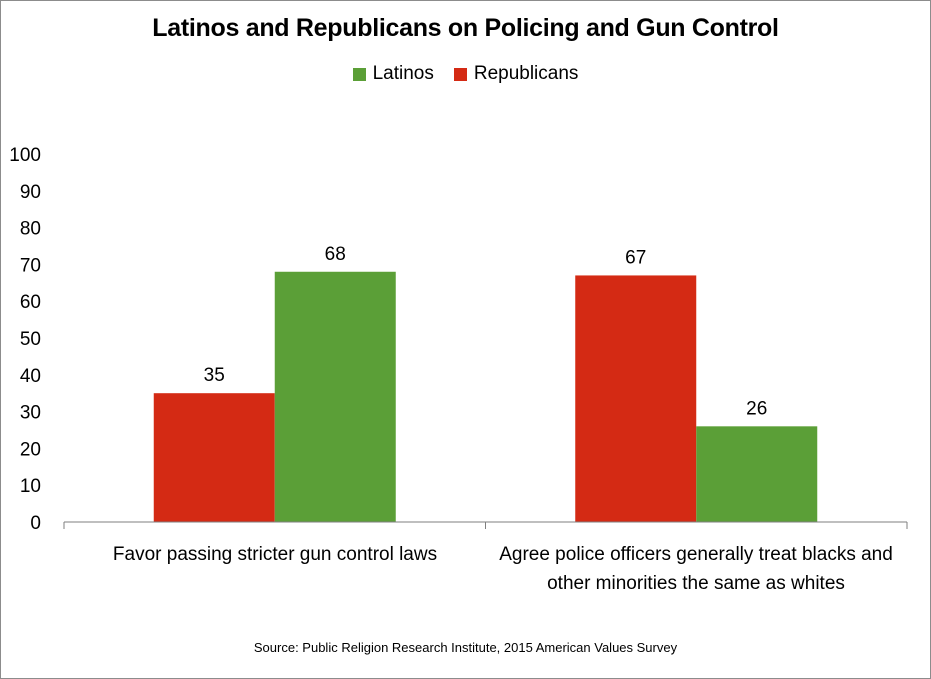 This screenshot has width=931, height=679. Describe the element at coordinates (635, 257) in the screenshot. I see `data-label-republicans-1: 67` at that location.